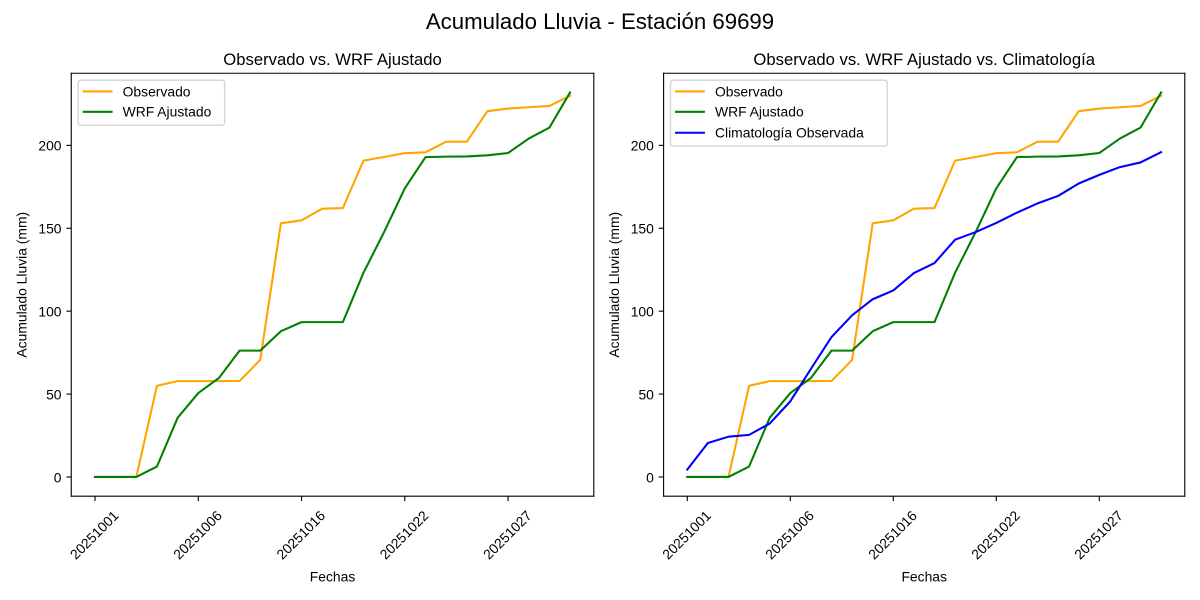 The height and width of the screenshot is (600, 1200). What do you see at coordinates (600, 21) in the screenshot?
I see `svg-text:Acumulado Lluvia - Estación 69: Acumulado Lluvia - Estación 69699` at bounding box center [600, 21].